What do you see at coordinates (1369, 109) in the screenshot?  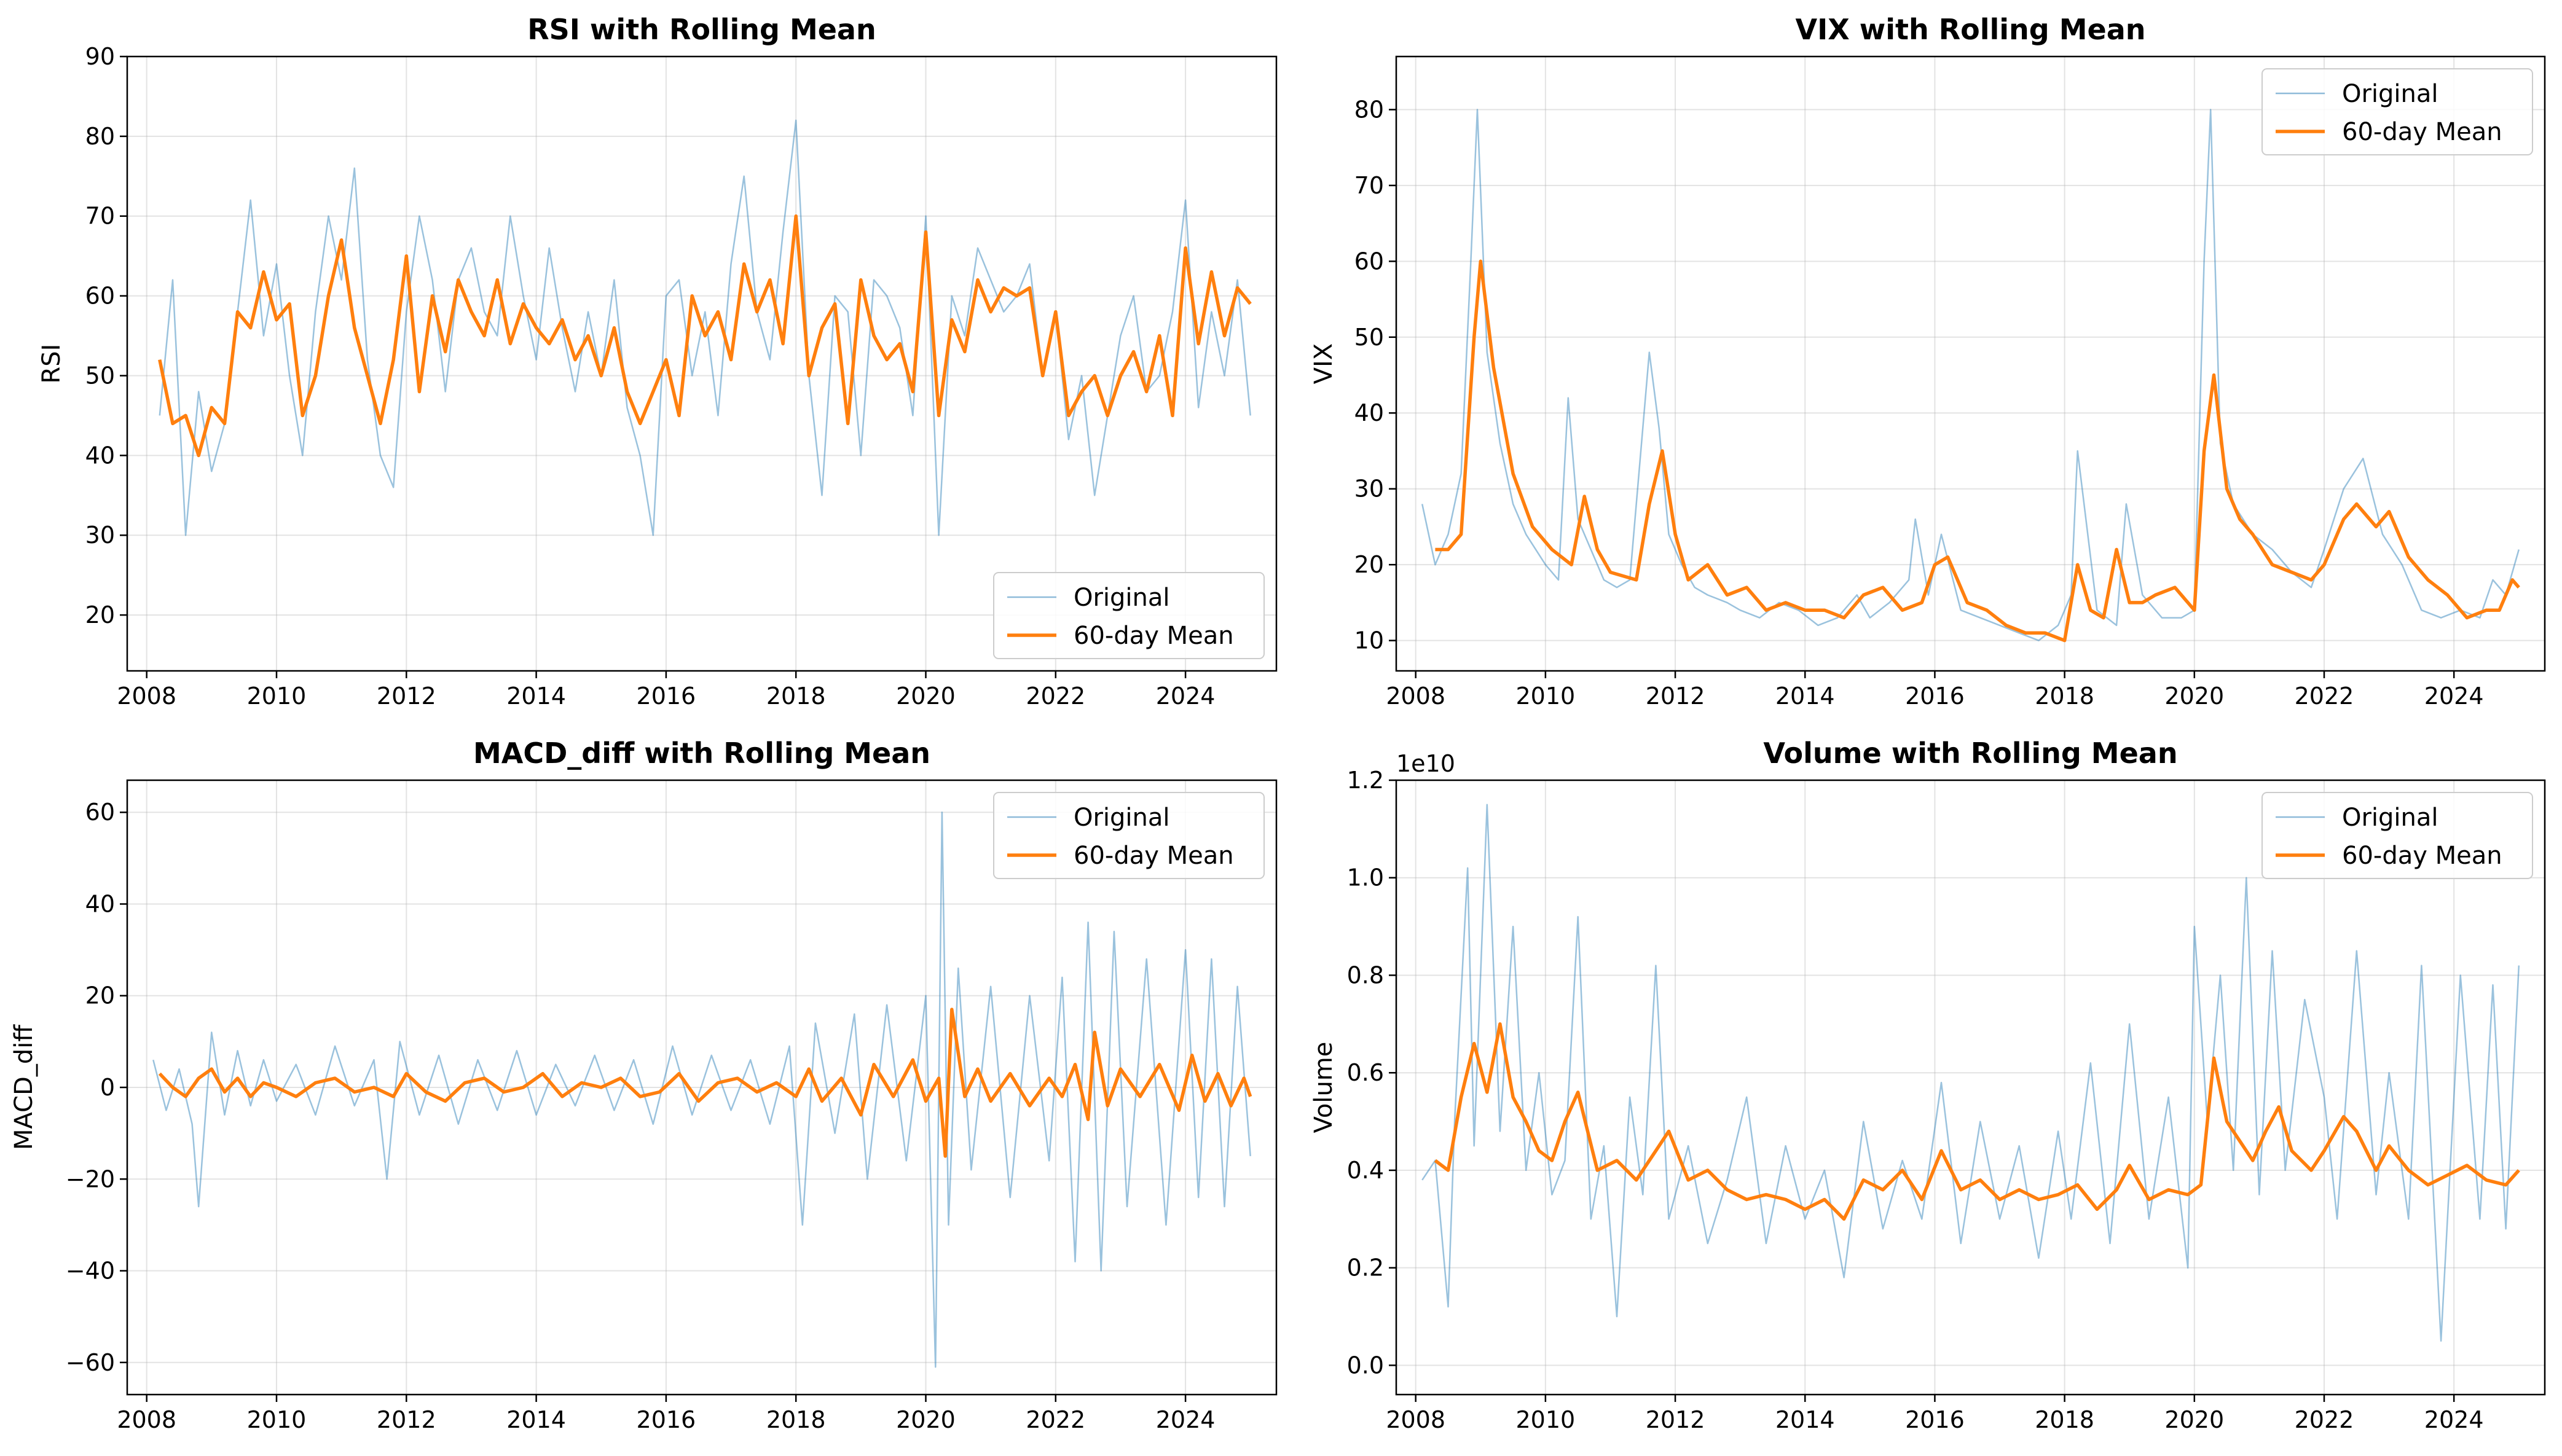 I see `y-tick-label: 80` at bounding box center [1369, 109].